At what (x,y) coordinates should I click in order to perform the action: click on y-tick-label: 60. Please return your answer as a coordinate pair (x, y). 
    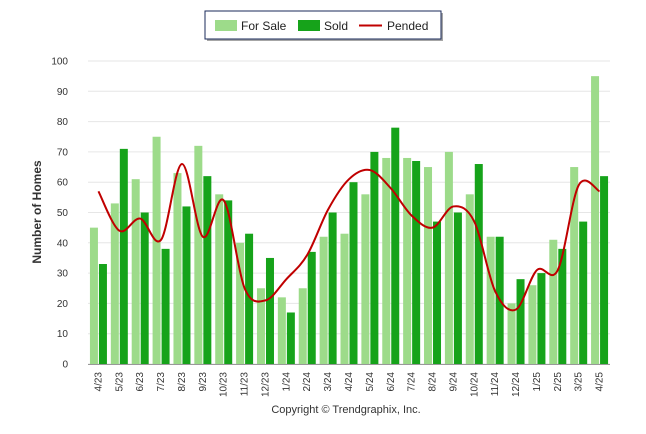
    Looking at the image, I should click on (63, 183).